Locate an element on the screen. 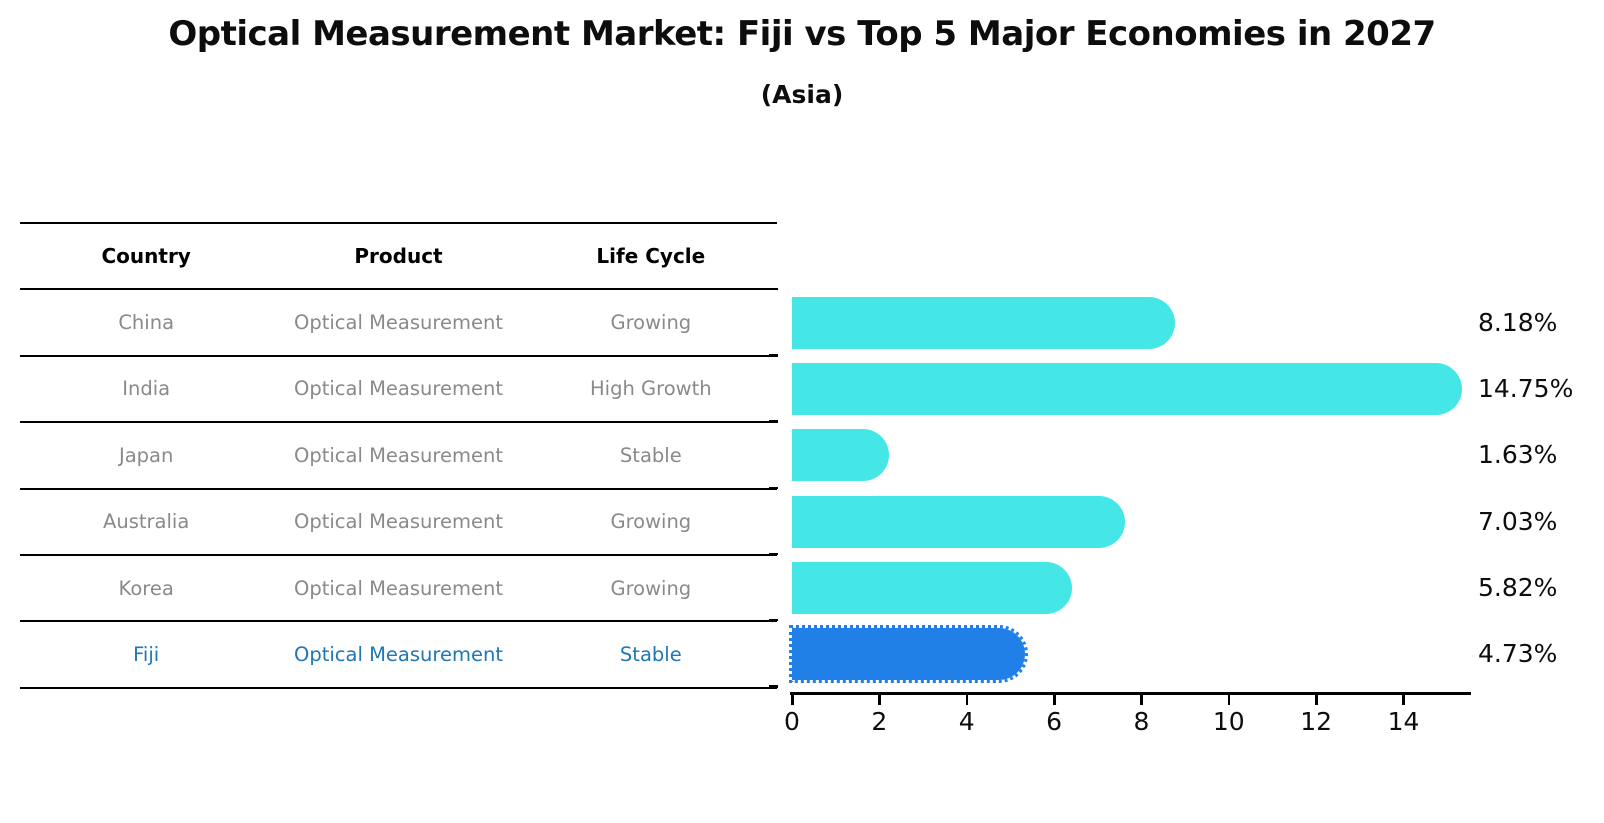 Image resolution: width=1604 pixels, height=823 pixels. table-cell-country: India is located at coordinates (146, 389).